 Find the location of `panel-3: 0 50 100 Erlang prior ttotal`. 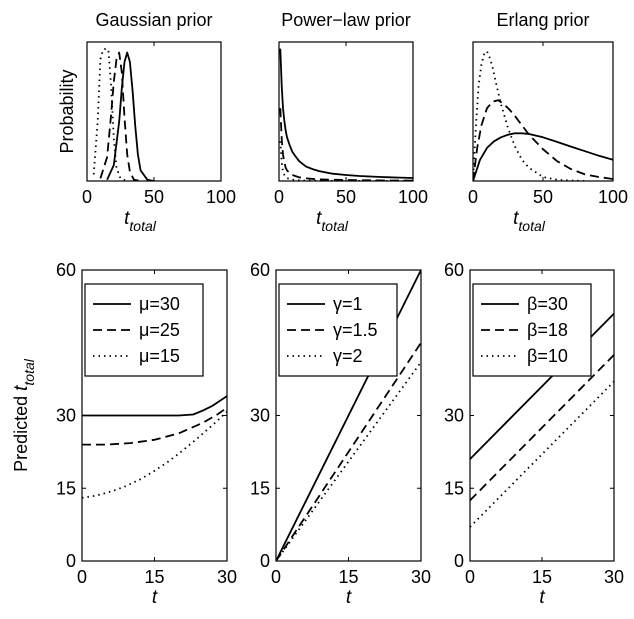

panel-3: 0 50 100 Erlang prior ttotal is located at coordinates (548, 122).